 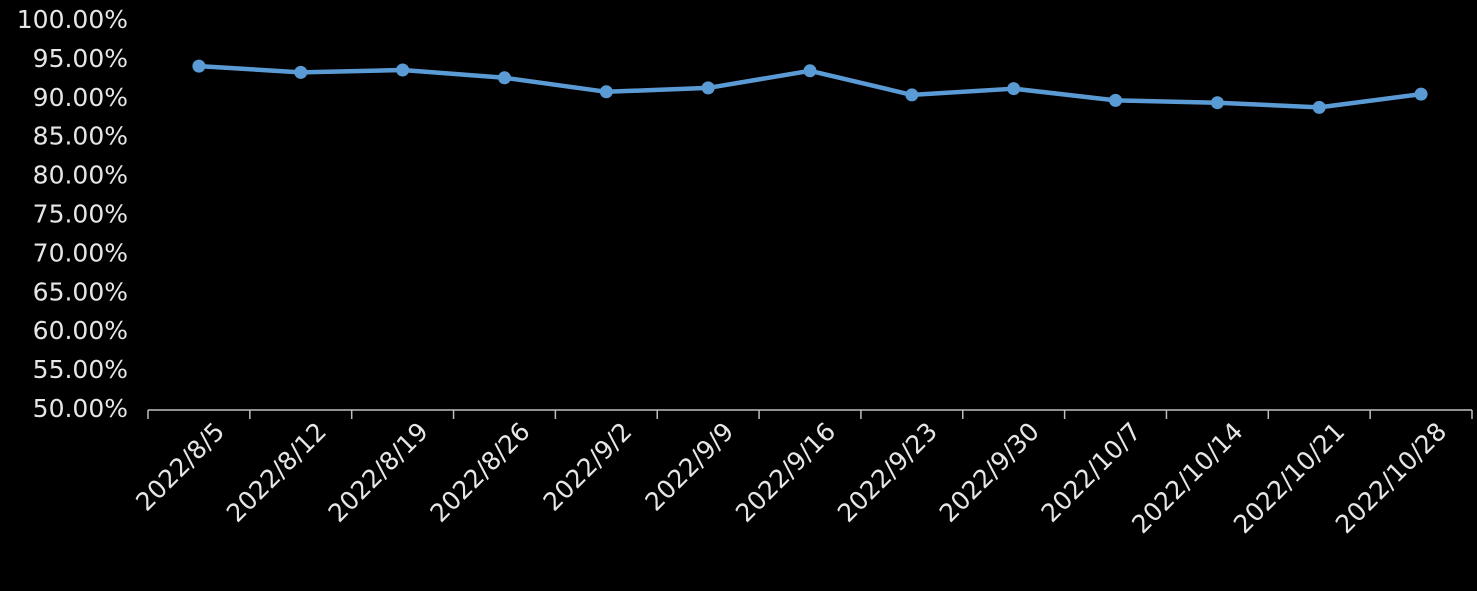 What do you see at coordinates (378, 472) in the screenshot?
I see `x-tick-label: 2022/8/19` at bounding box center [378, 472].